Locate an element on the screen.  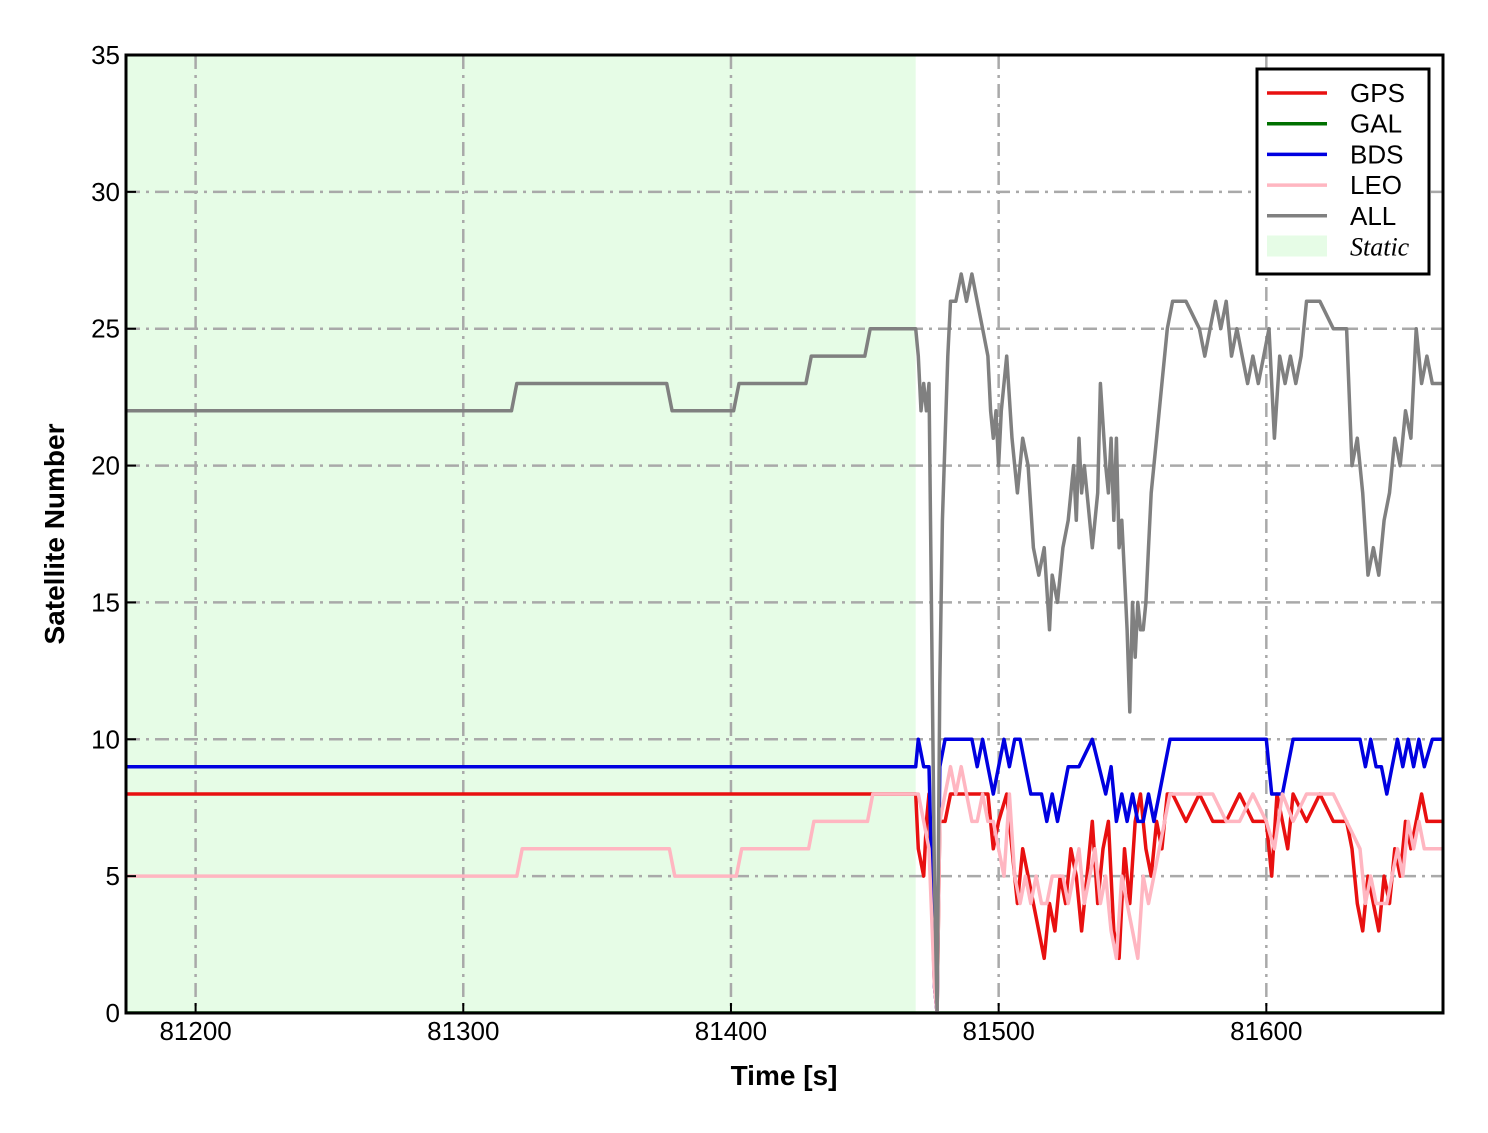
y-axis-title: Satellite Number is located at coordinates (54, 533).